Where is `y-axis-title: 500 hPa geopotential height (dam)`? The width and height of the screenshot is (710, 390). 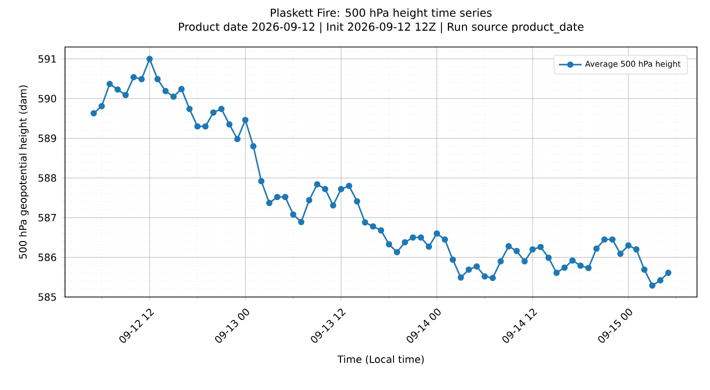 y-axis-title: 500 hPa geopotential height (dam) is located at coordinates (23, 172).